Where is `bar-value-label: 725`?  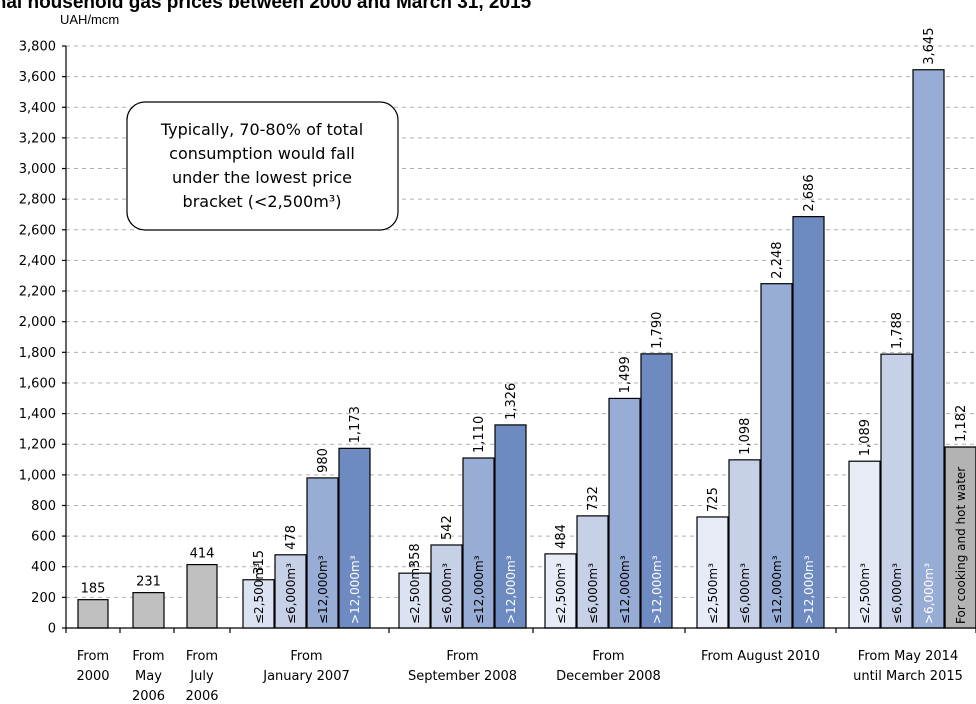 bar-value-label: 725 is located at coordinates (713, 499).